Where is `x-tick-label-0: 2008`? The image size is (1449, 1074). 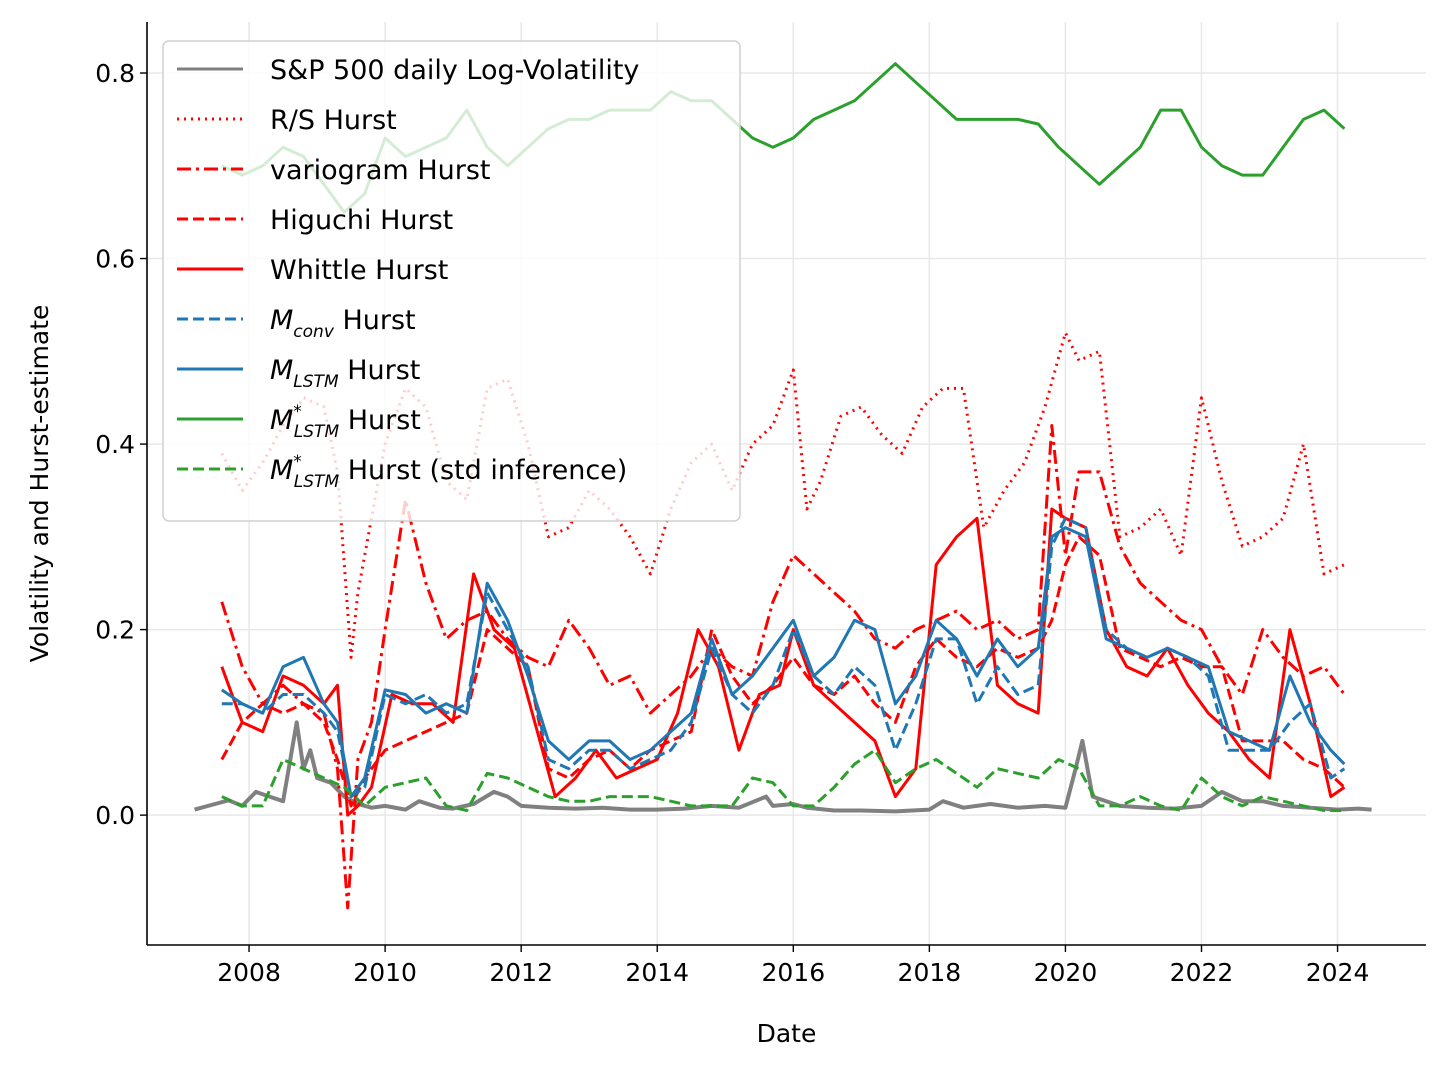
x-tick-label-0: 2008 is located at coordinates (249, 972).